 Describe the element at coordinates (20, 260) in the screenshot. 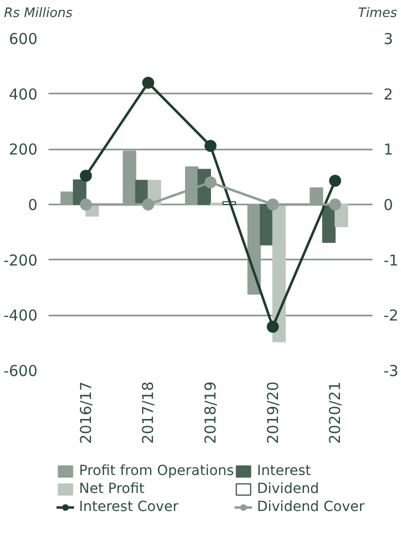

I see `y-tick-label: -200` at that location.